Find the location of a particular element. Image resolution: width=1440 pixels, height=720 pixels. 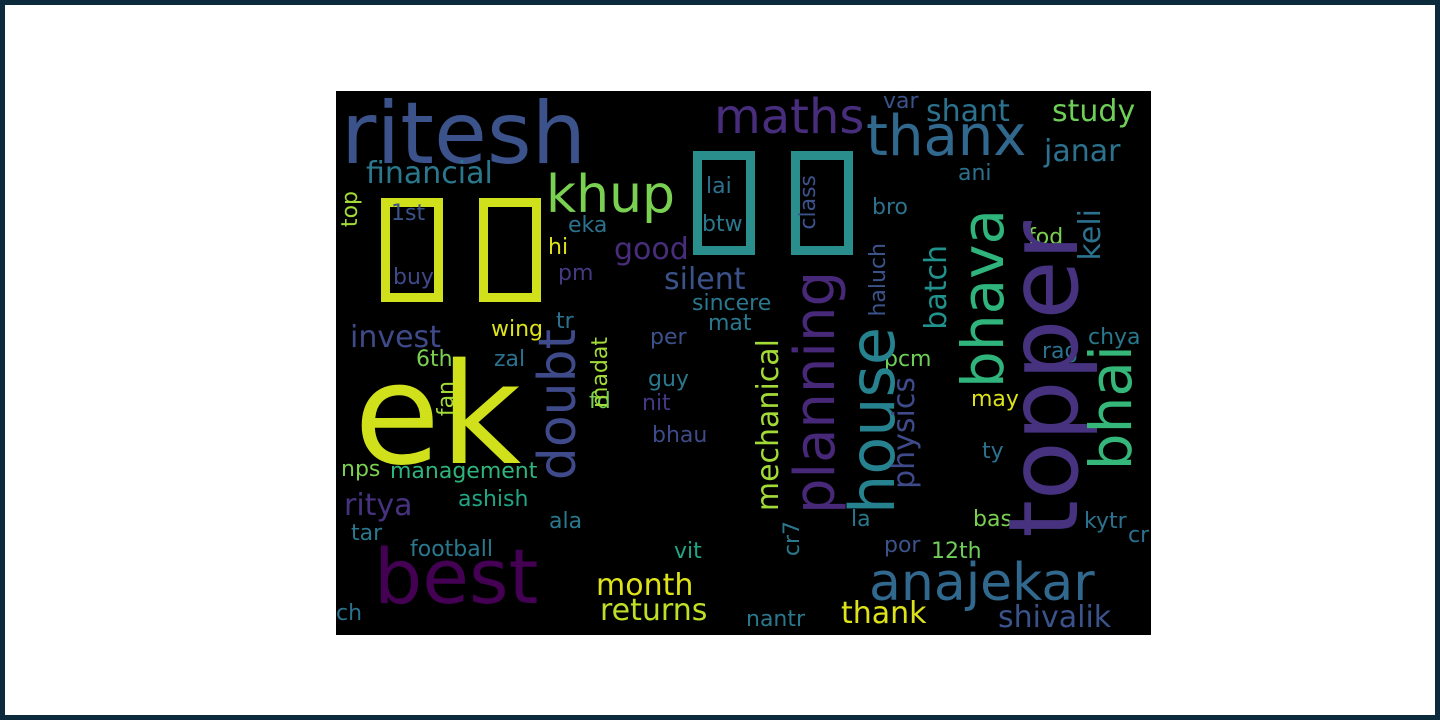

word: por is located at coordinates (902, 545).